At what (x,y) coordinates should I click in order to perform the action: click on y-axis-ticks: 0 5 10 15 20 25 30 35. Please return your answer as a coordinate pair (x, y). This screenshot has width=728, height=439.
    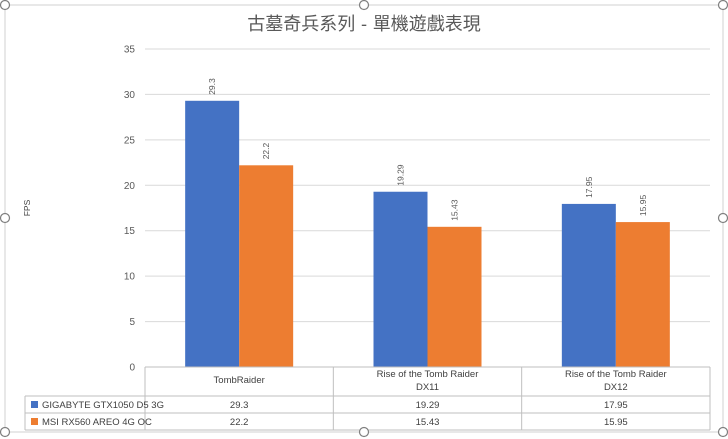
    Looking at the image, I should click on (130, 209).